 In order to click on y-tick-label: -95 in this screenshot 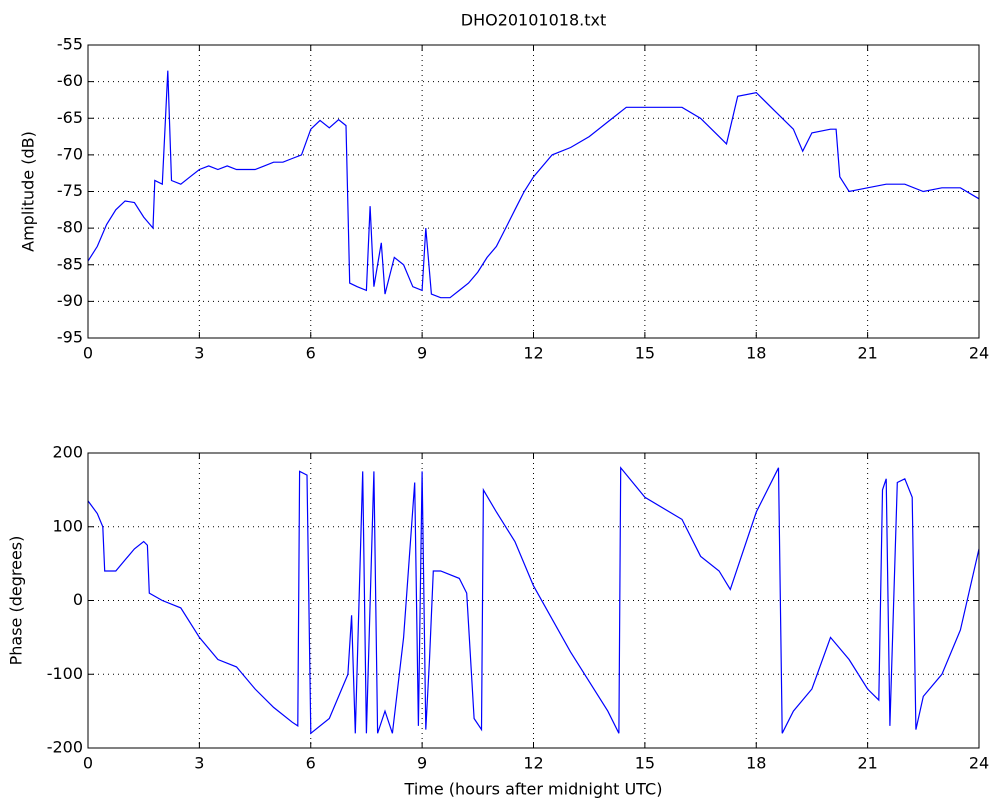, I will do `click(70, 337)`.